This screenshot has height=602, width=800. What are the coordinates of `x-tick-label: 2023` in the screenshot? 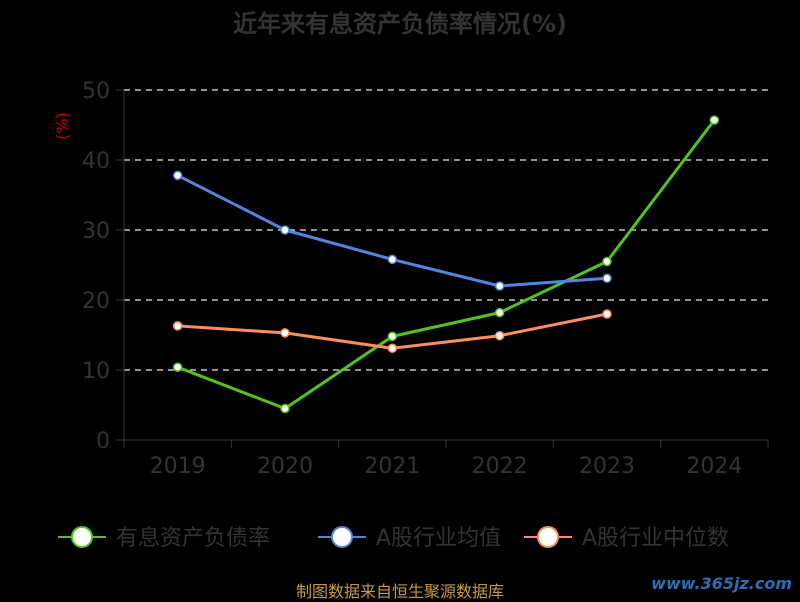 It's located at (607, 466).